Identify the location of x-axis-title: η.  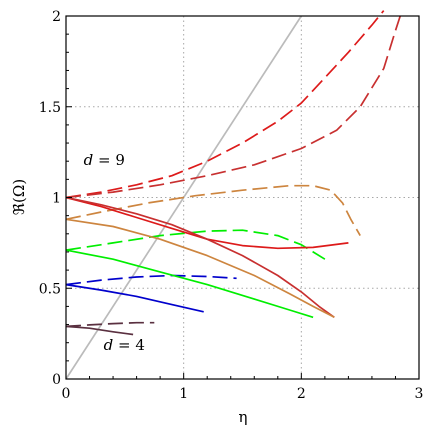
(243, 417).